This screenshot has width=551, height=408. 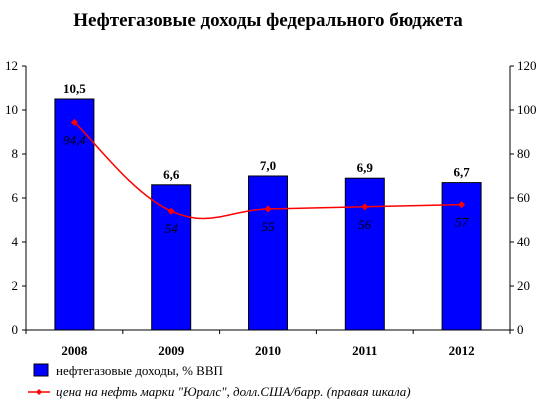 What do you see at coordinates (171, 350) in the screenshot?
I see `x-tick-label: 2009` at bounding box center [171, 350].